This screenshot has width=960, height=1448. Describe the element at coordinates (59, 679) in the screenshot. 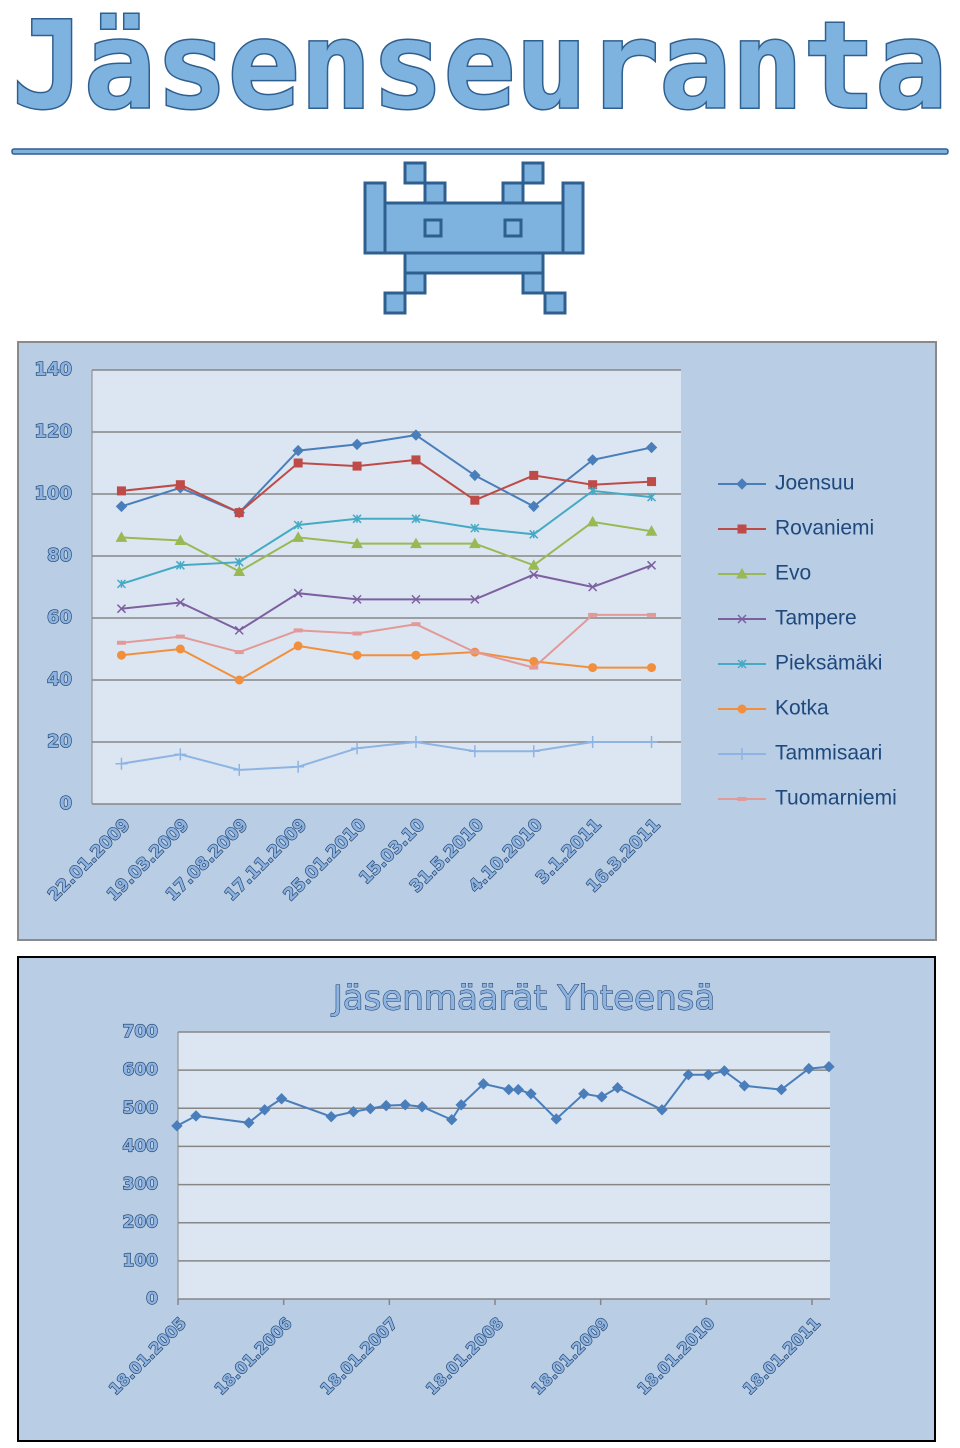

I see `y-tick-label: 40` at that location.